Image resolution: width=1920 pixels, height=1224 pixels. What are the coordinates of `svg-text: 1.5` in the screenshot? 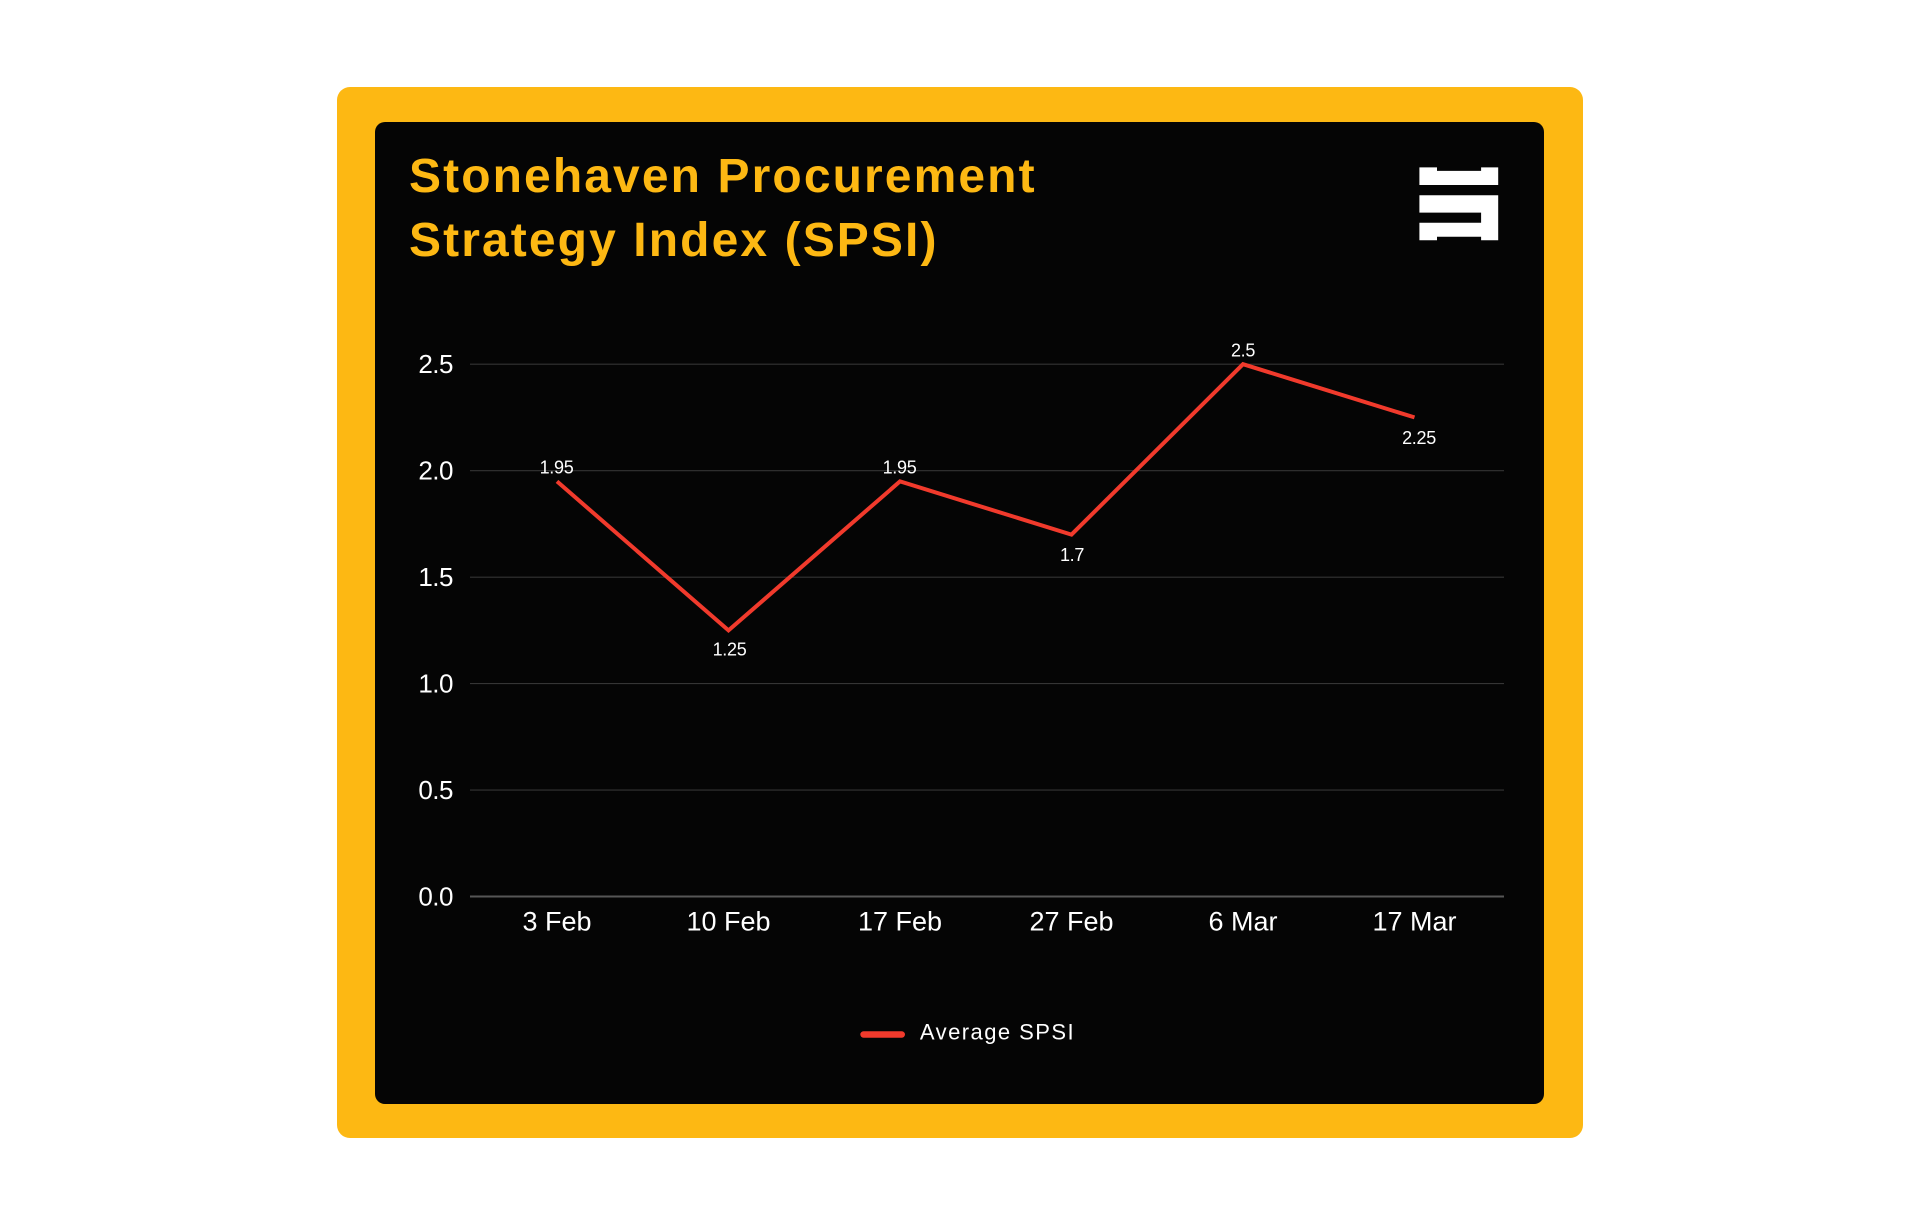 It's located at (435, 577).